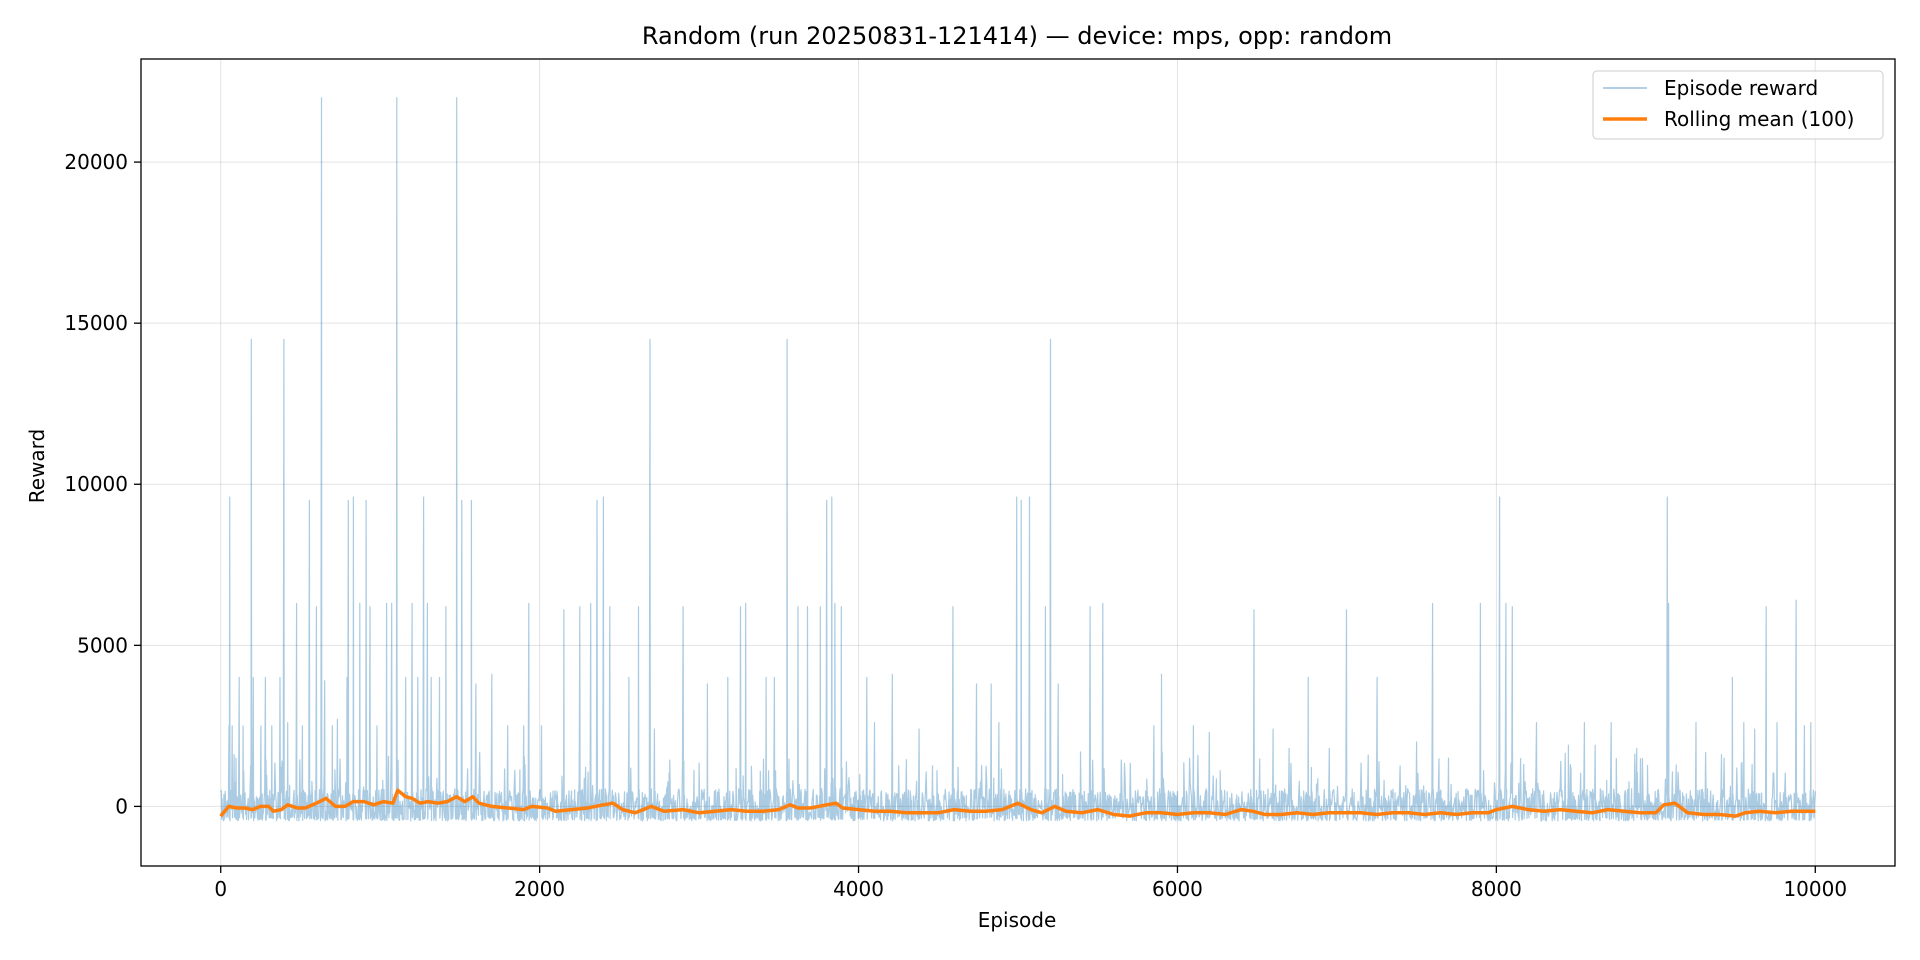 The image size is (1920, 960). What do you see at coordinates (102, 645) in the screenshot?
I see `y-tick-label: 5000` at bounding box center [102, 645].